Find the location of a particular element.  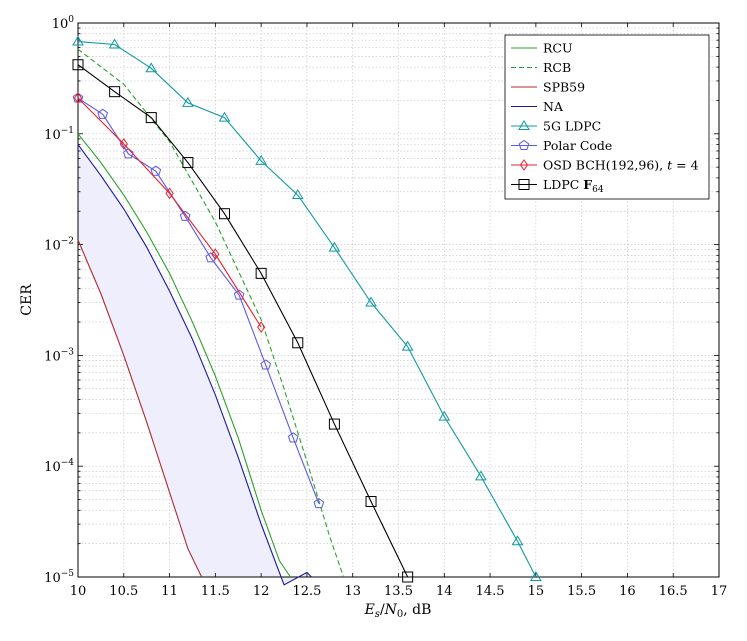

x-tick-label: 12.5 is located at coordinates (306, 591).